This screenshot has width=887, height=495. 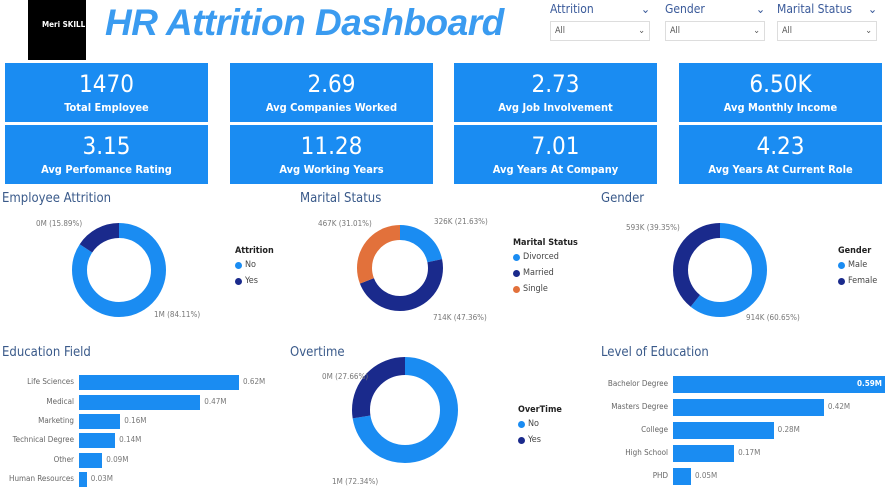 I want to click on kpi-label: Avg Working Years, so click(x=331, y=169).